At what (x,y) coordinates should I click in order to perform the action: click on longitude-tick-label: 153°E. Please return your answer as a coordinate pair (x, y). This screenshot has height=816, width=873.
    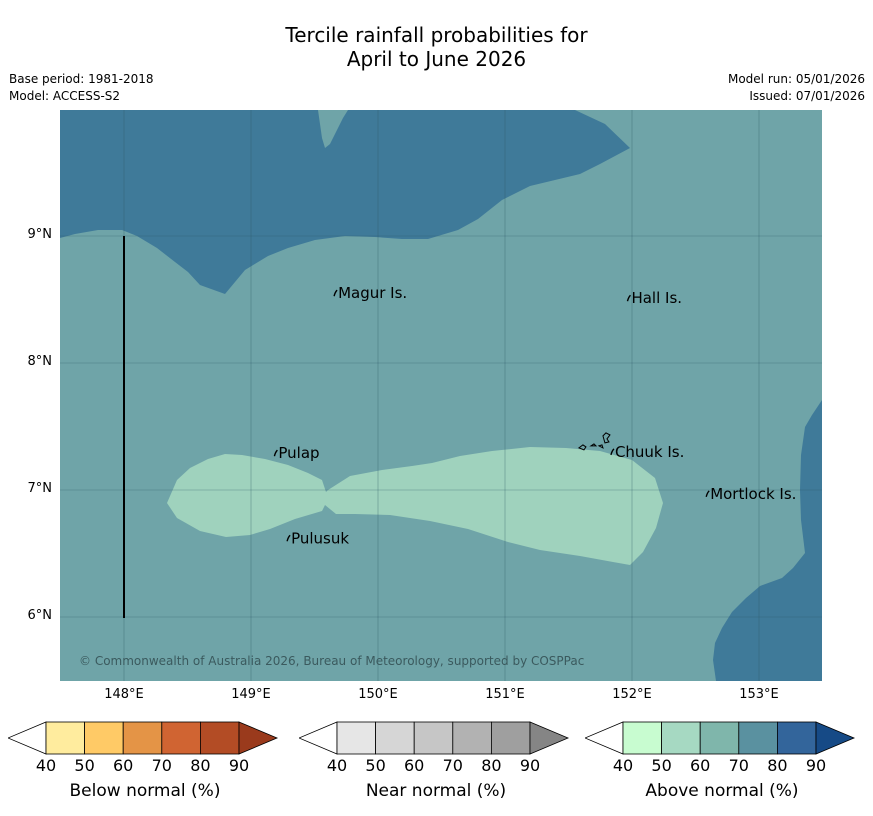
    Looking at the image, I should click on (759, 694).